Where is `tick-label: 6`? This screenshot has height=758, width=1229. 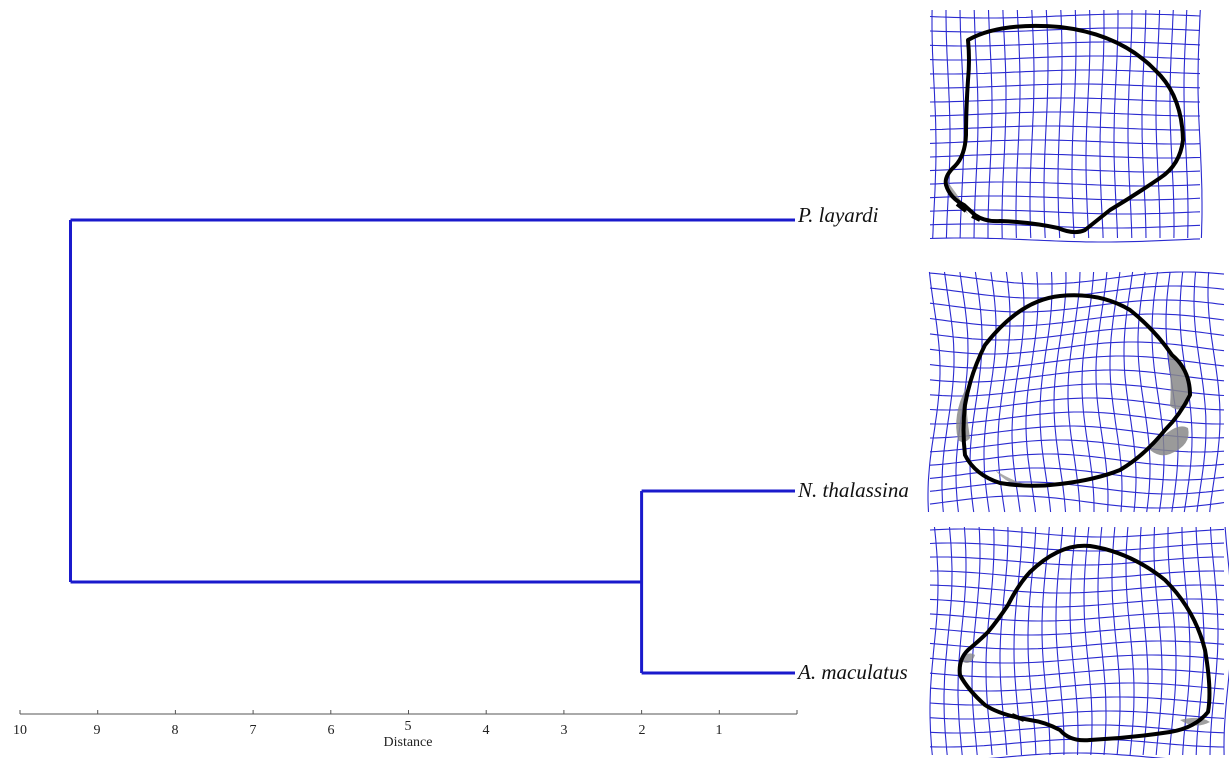
tick-label: 6 is located at coordinates (331, 730).